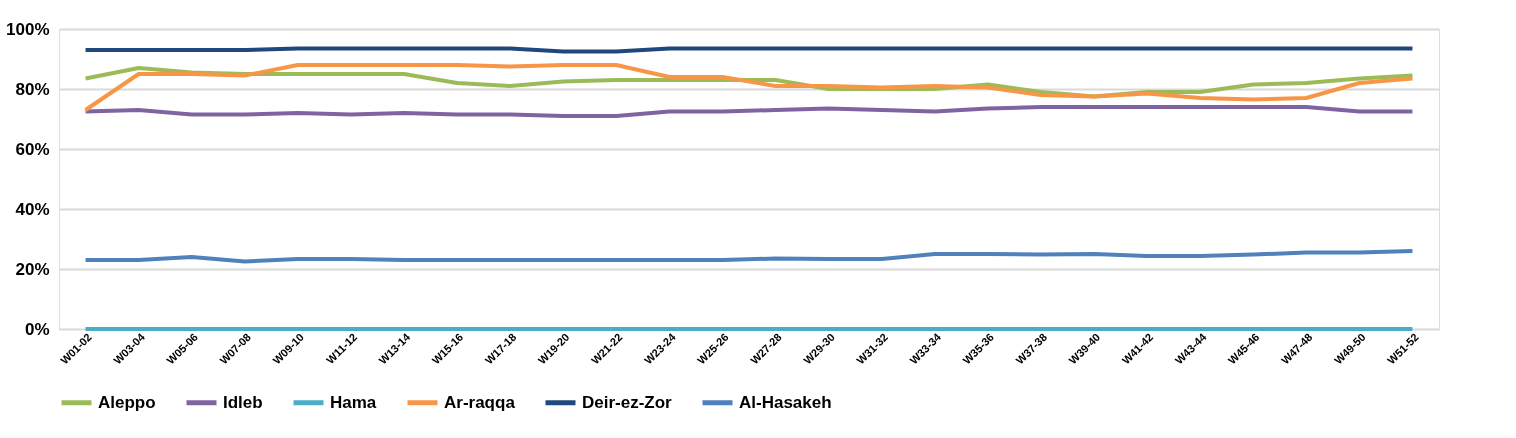  I want to click on y-tick-label: 60%, so click(32, 149).